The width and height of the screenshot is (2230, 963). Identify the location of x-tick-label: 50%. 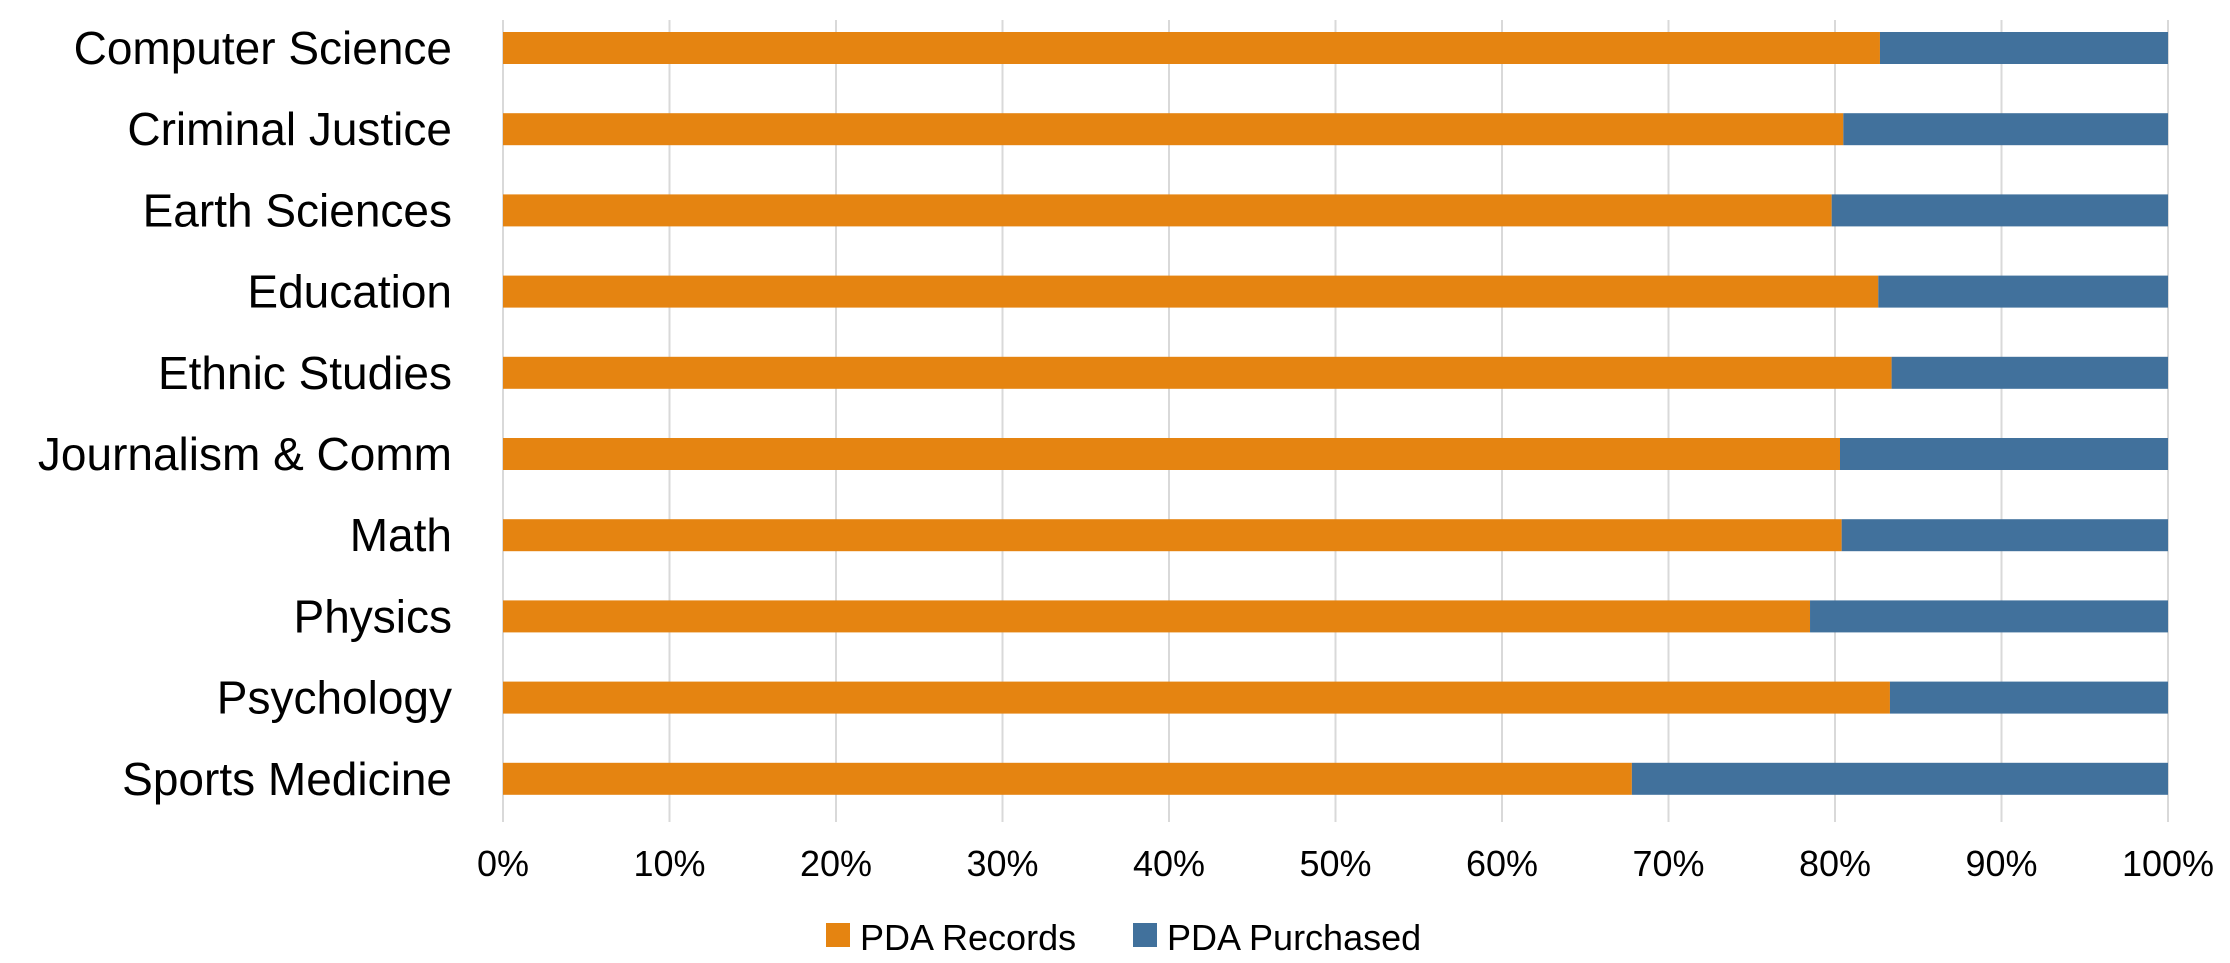
(1335, 863).